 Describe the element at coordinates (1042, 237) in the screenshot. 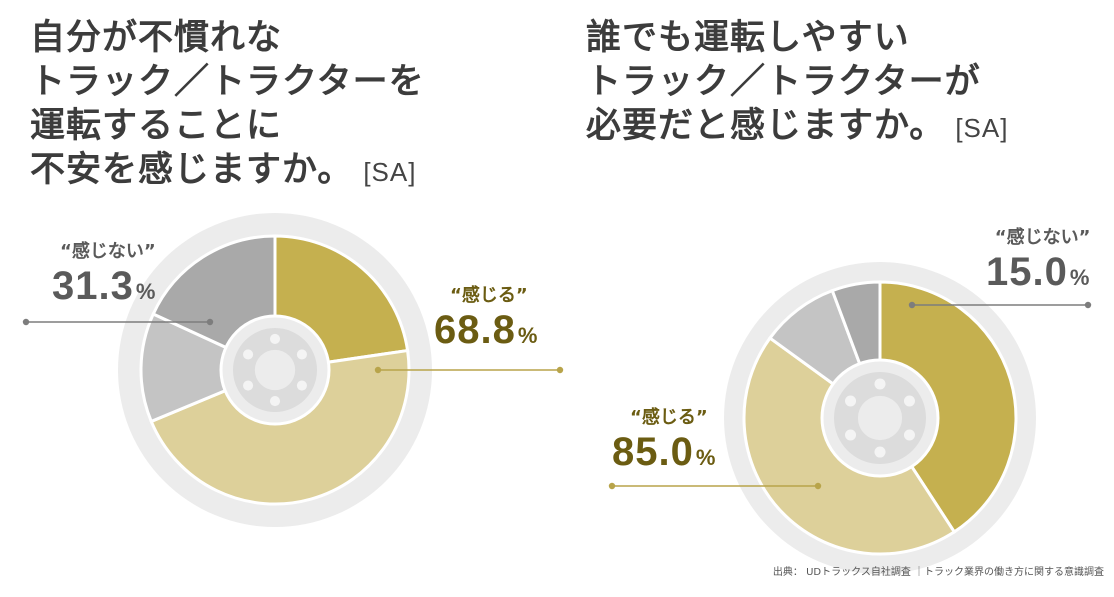

I see `right-not-feel-caption: “感じない”` at that location.